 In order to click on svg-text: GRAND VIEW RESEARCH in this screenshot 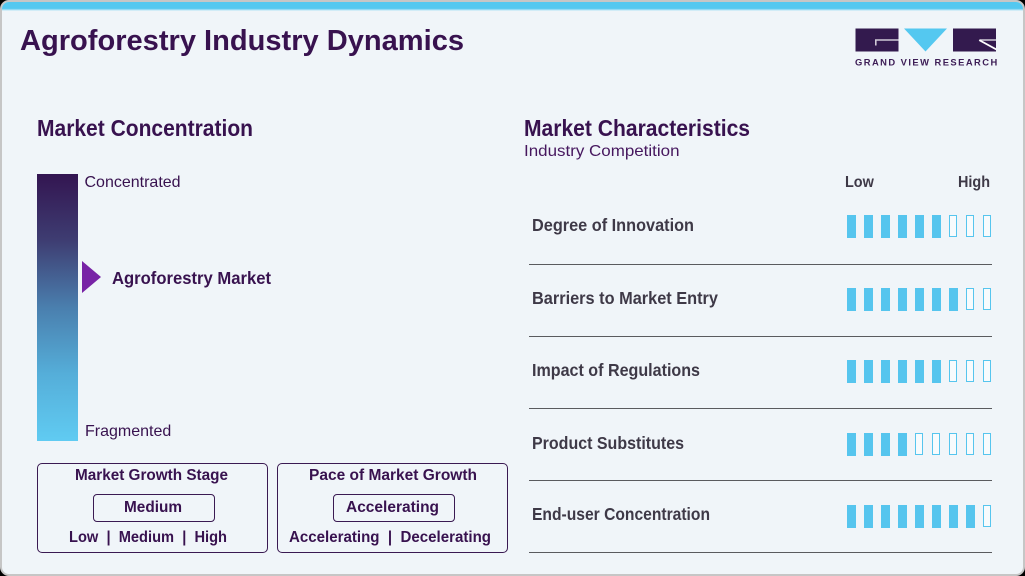, I will do `click(927, 62)`.